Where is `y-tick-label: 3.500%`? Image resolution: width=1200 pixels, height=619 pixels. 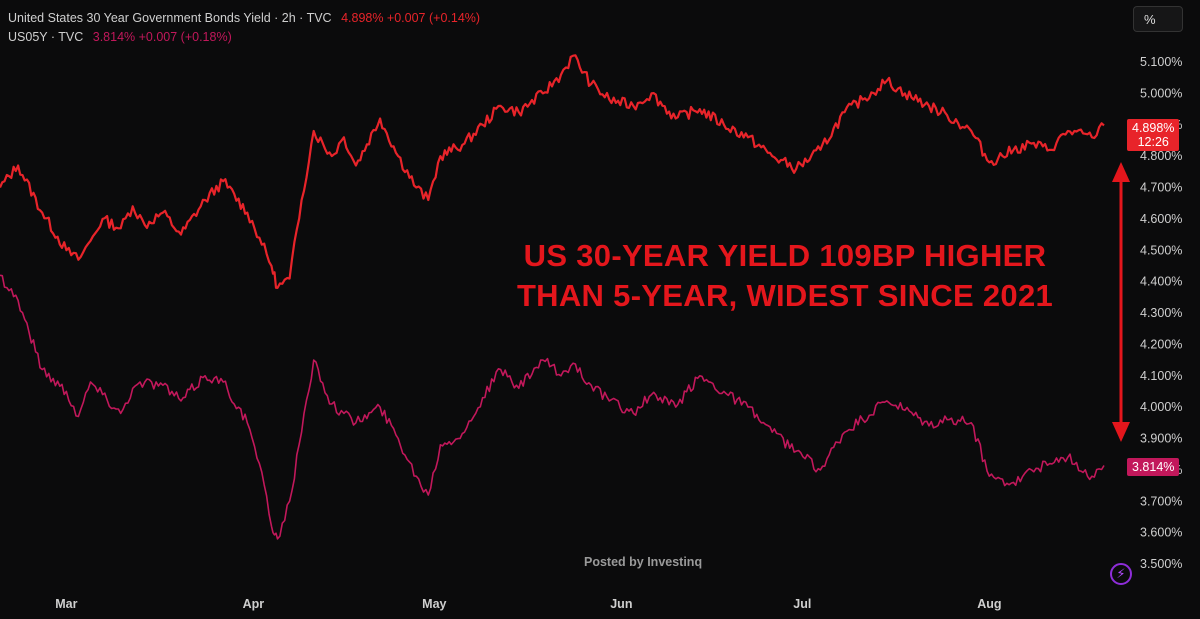 y-tick-label: 3.500% is located at coordinates (1161, 564).